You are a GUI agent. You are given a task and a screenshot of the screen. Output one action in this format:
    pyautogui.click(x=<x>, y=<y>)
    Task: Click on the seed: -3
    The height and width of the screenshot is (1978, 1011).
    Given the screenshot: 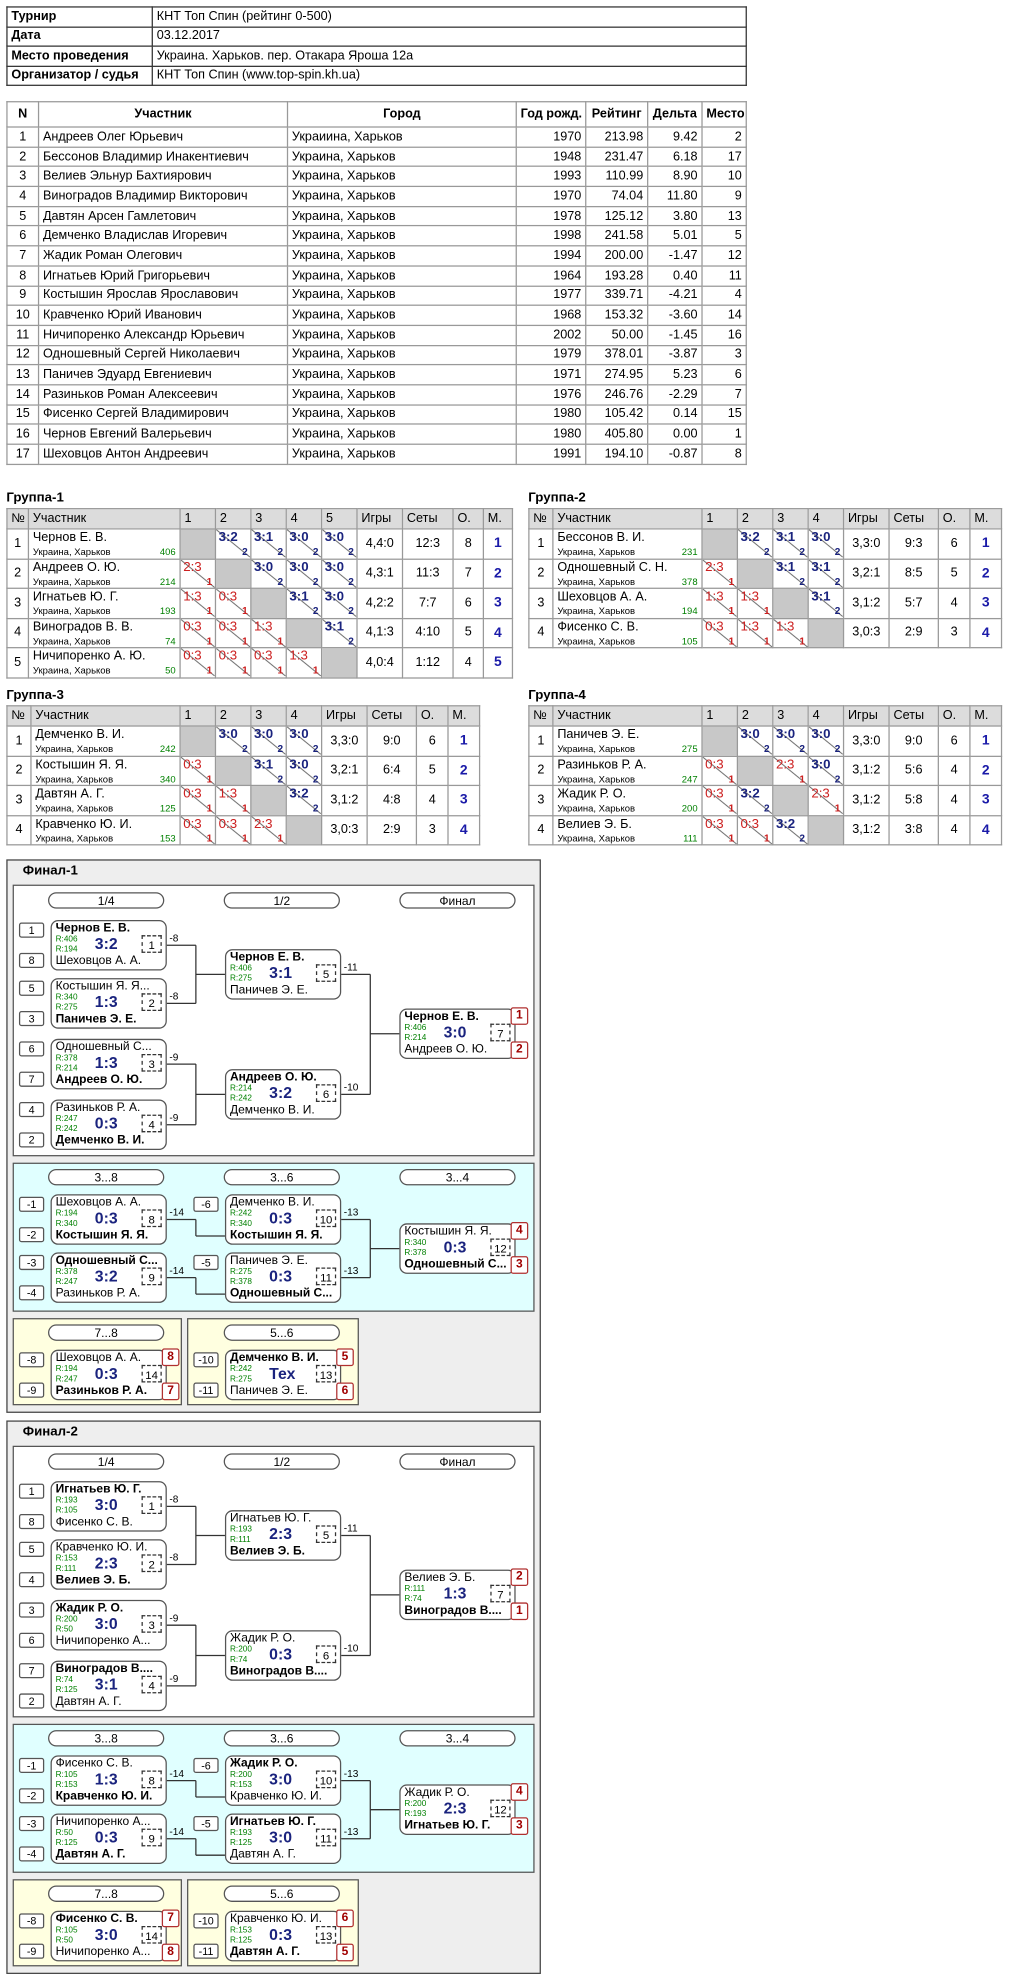 What is the action you would take?
    pyautogui.click(x=31, y=1262)
    